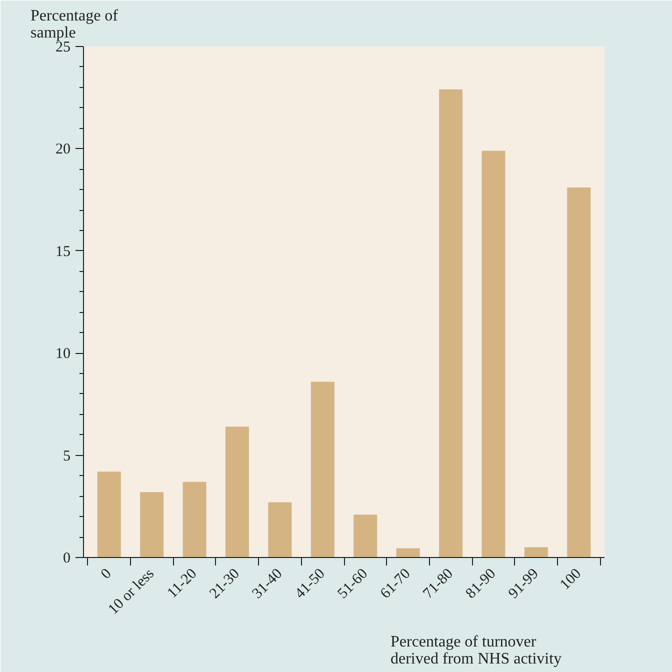  I want to click on y-axis-title: Percentage of sample, so click(74, 25).